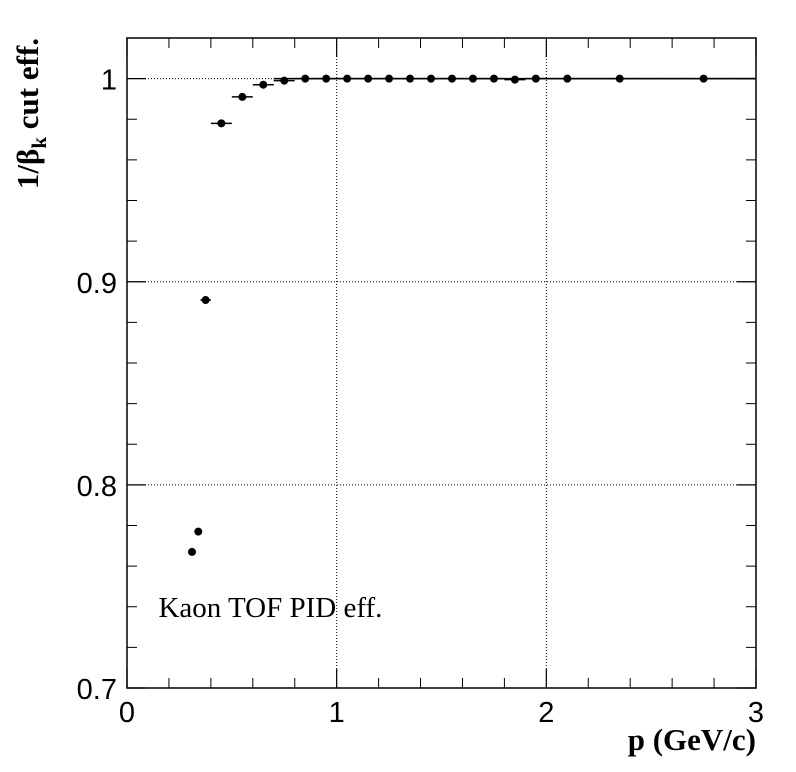  Describe the element at coordinates (109, 81) in the screenshot. I see `y-tick-label: 1` at that location.